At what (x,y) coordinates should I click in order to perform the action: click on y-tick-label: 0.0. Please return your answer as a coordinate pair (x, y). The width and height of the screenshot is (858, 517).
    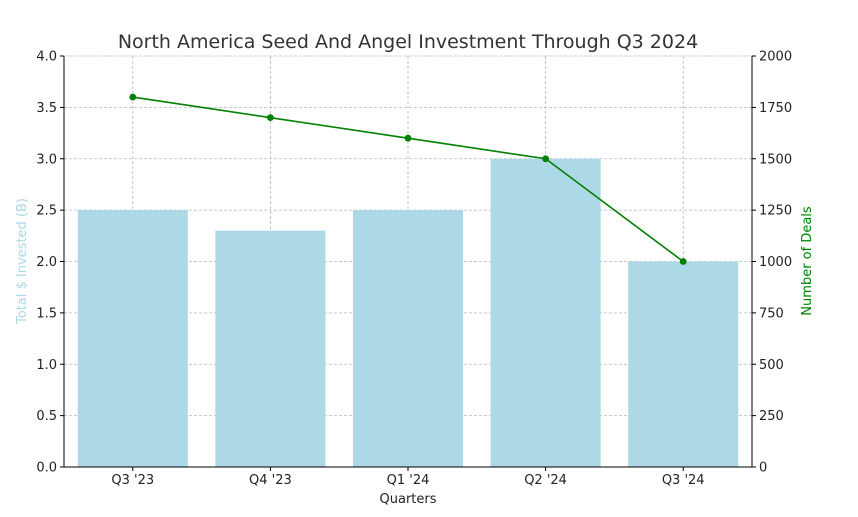
    Looking at the image, I should click on (46, 468).